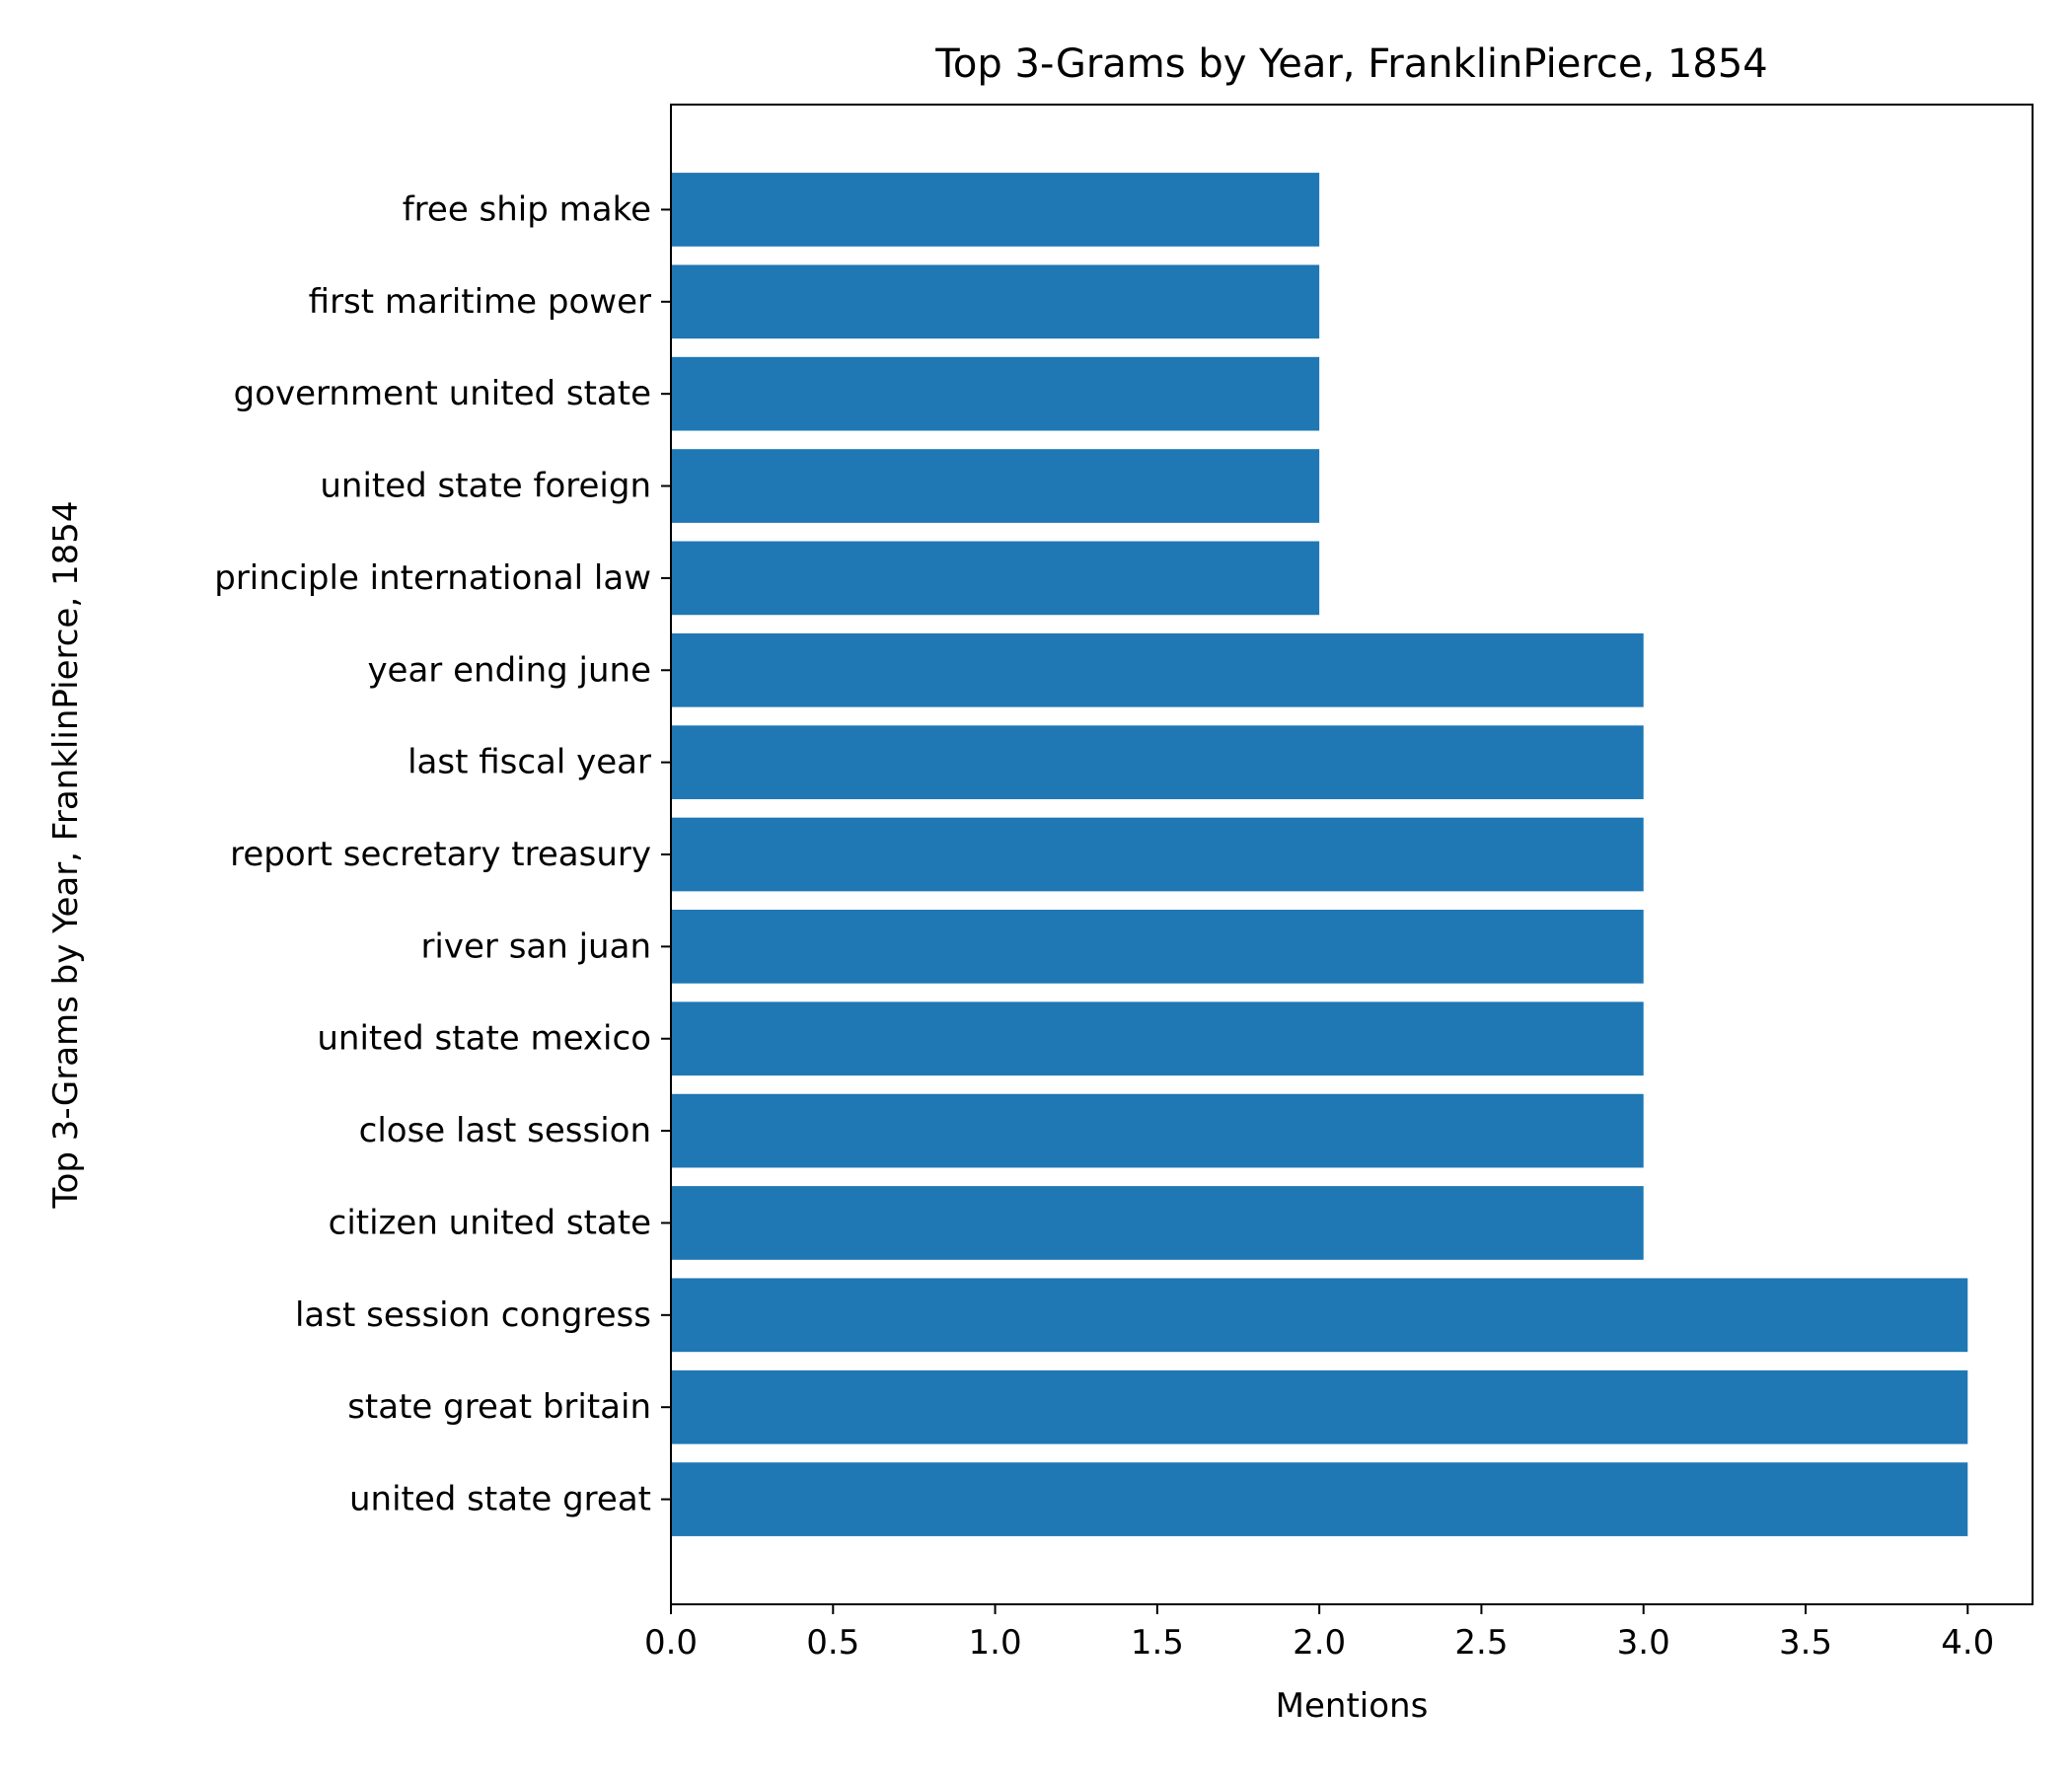 The image size is (2072, 1776). What do you see at coordinates (505, 1130) in the screenshot?
I see `y-tick-label: close last session` at bounding box center [505, 1130].